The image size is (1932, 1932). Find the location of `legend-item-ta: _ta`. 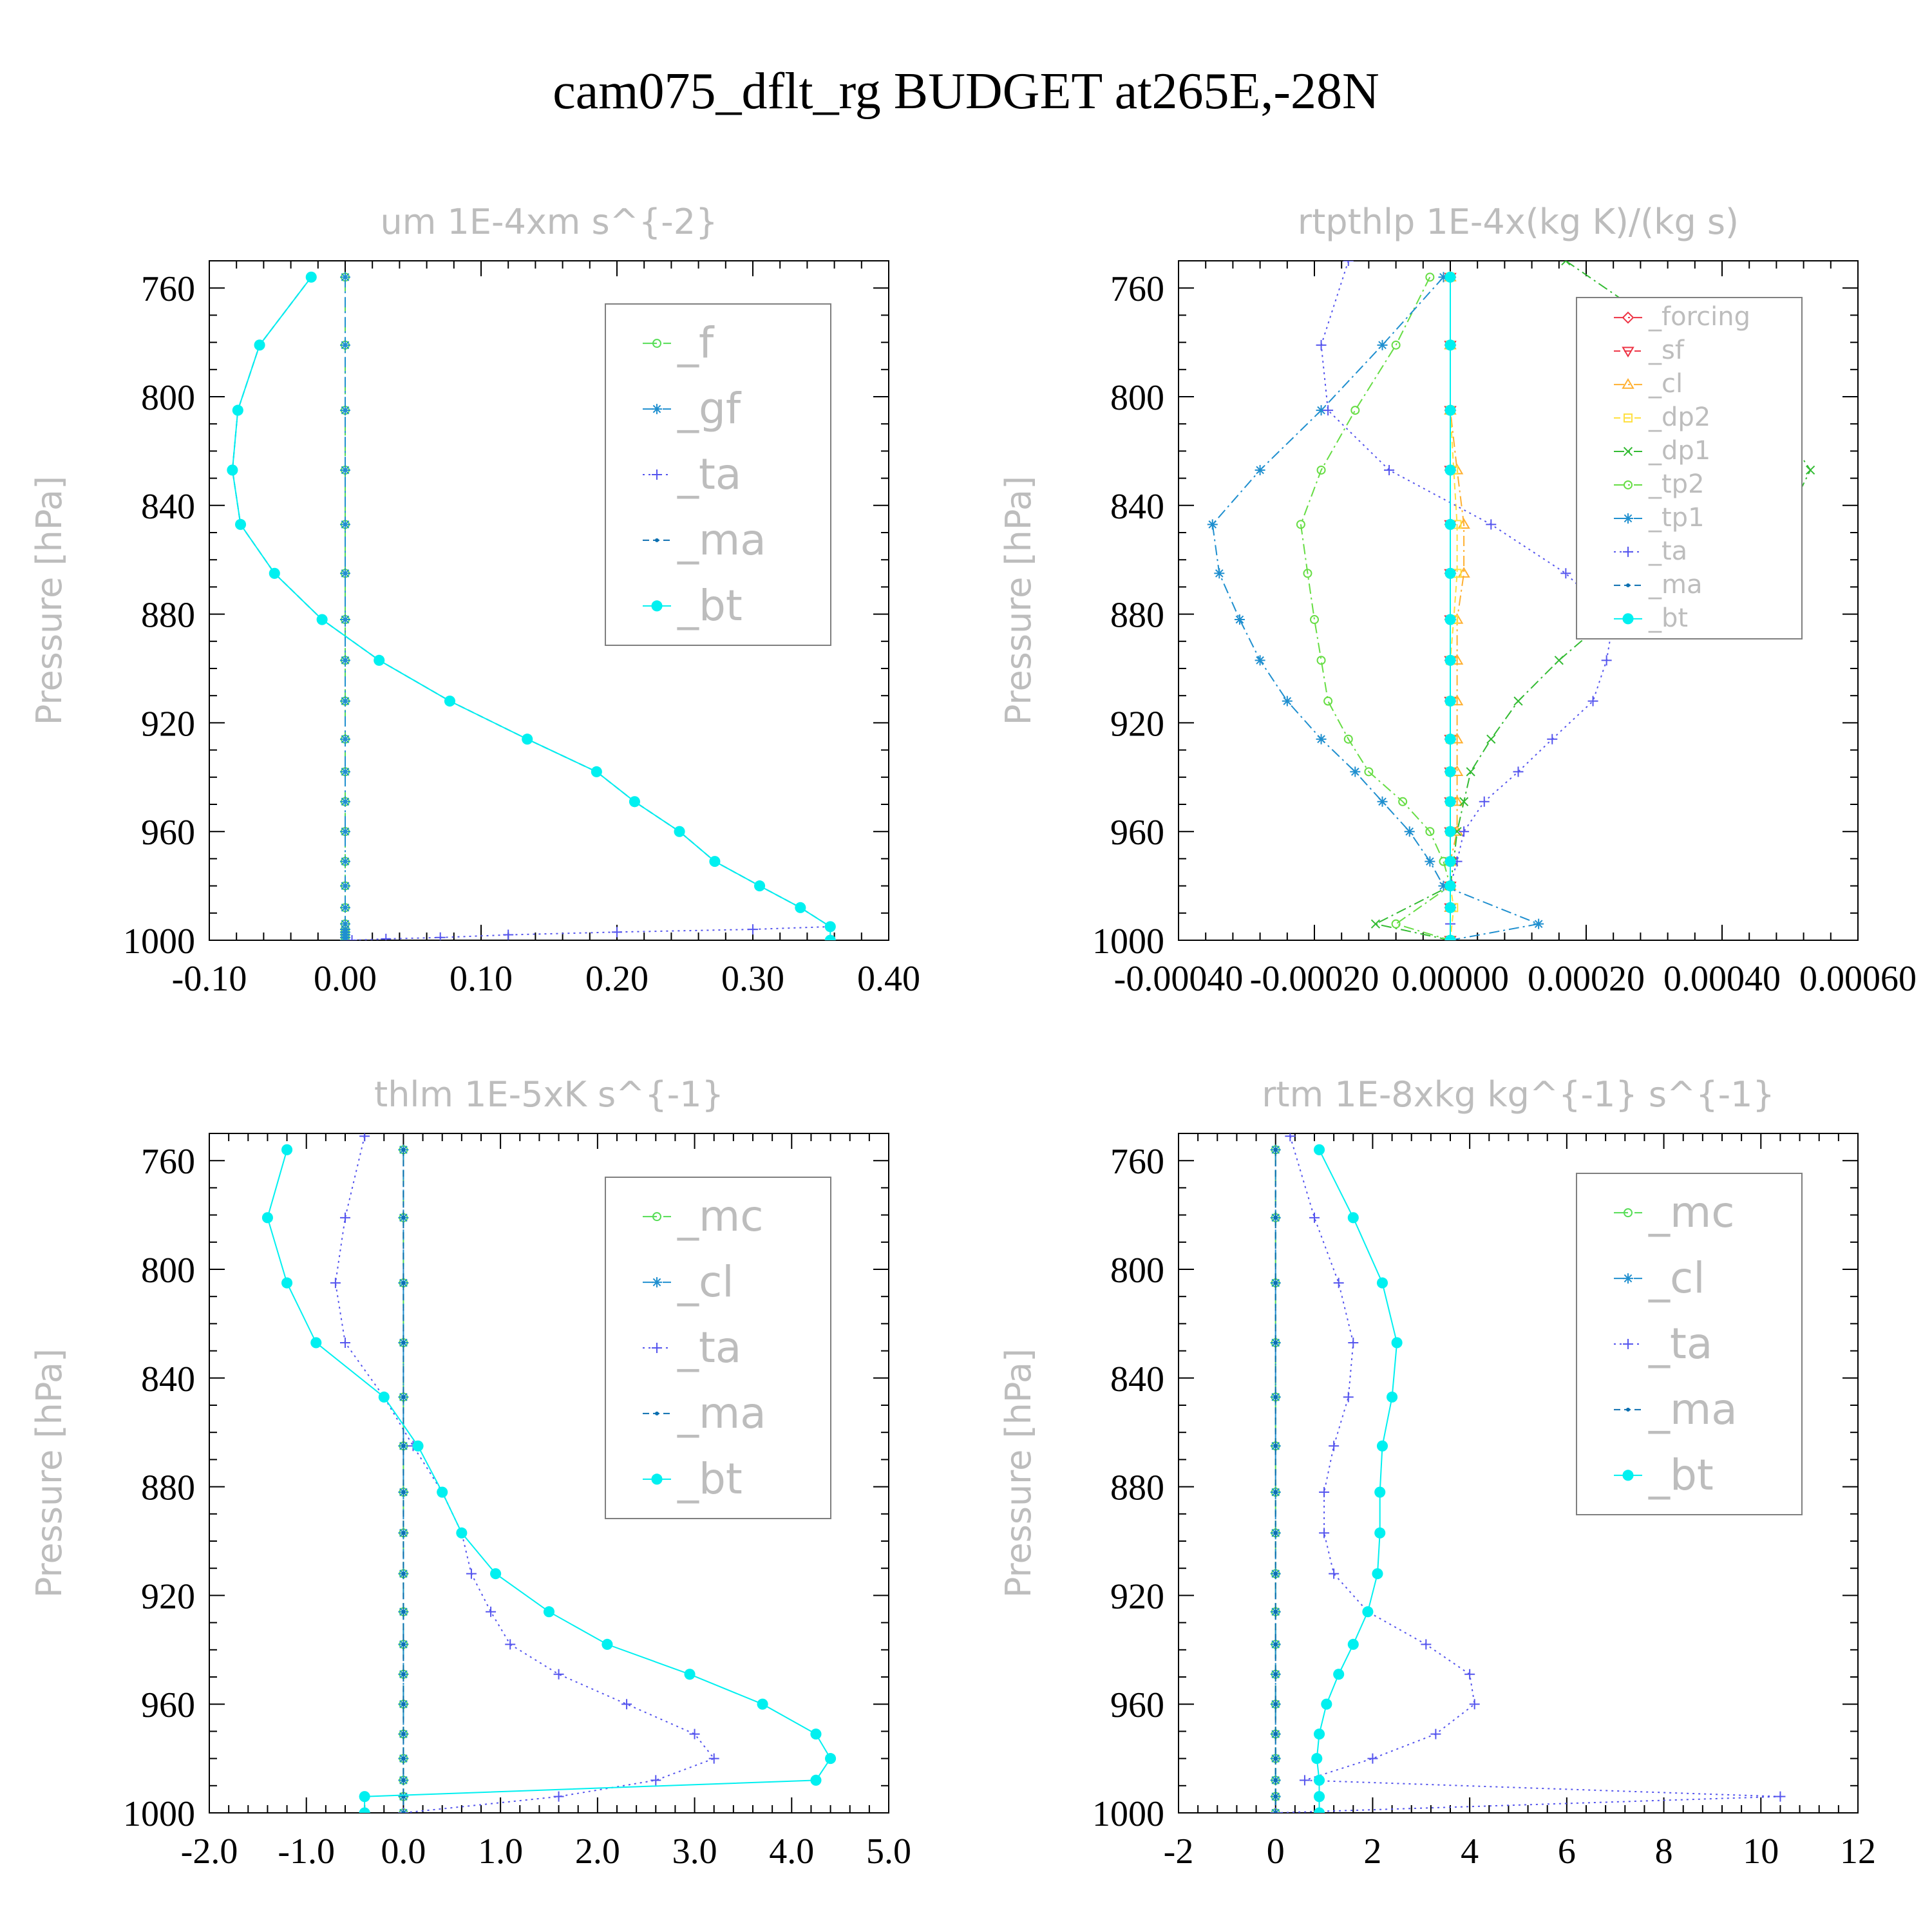

legend-item-ta: _ta is located at coordinates (1651, 551).